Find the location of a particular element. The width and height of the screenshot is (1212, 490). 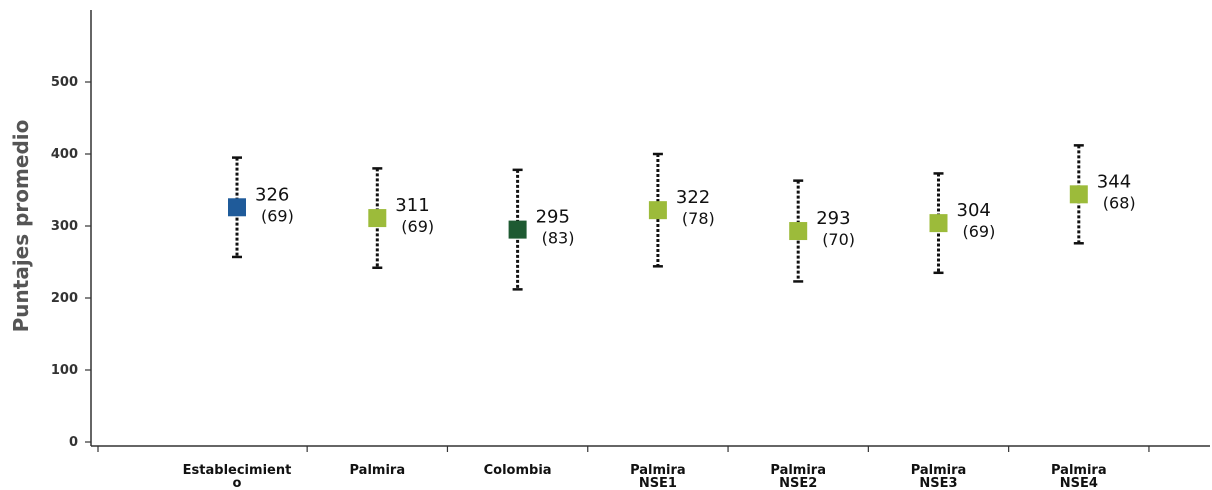

x-tick-label: Establecimient is located at coordinates (237, 470).